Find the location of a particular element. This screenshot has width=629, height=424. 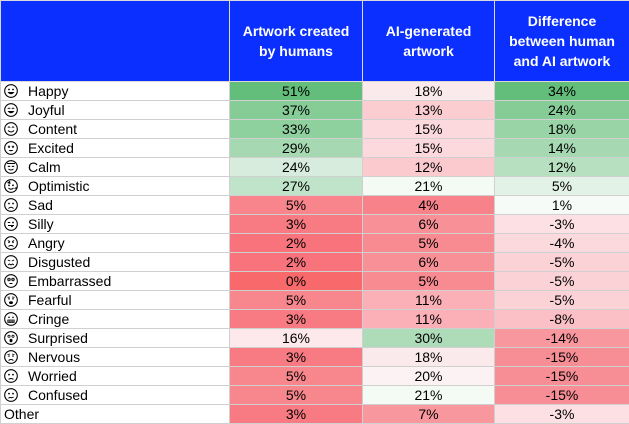

anxious-face-icon is located at coordinates (11, 357).